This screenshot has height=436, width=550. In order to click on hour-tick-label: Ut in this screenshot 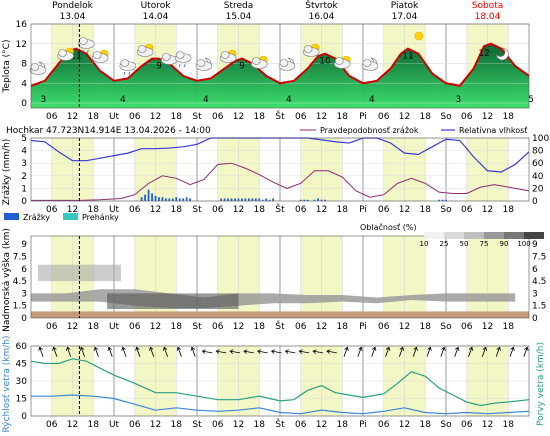, I will do `click(114, 327)`.